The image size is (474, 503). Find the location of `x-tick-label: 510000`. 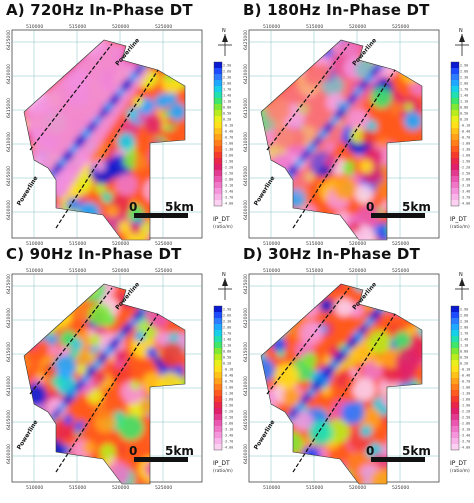

x-tick-label: 510000 is located at coordinates (271, 27).